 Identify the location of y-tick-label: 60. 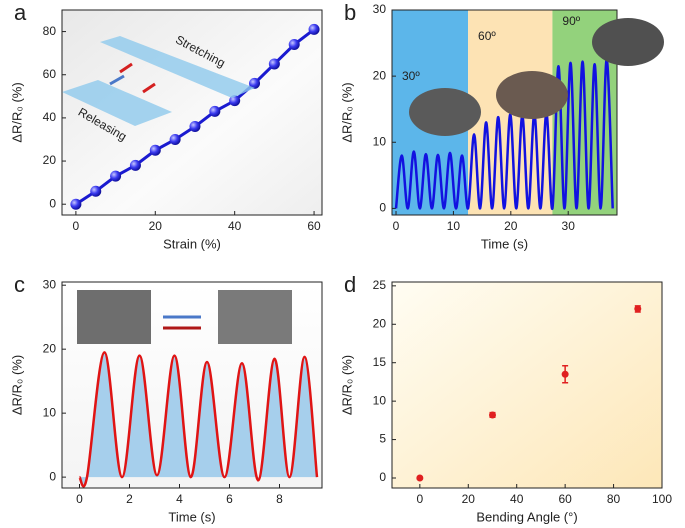
(50, 74).